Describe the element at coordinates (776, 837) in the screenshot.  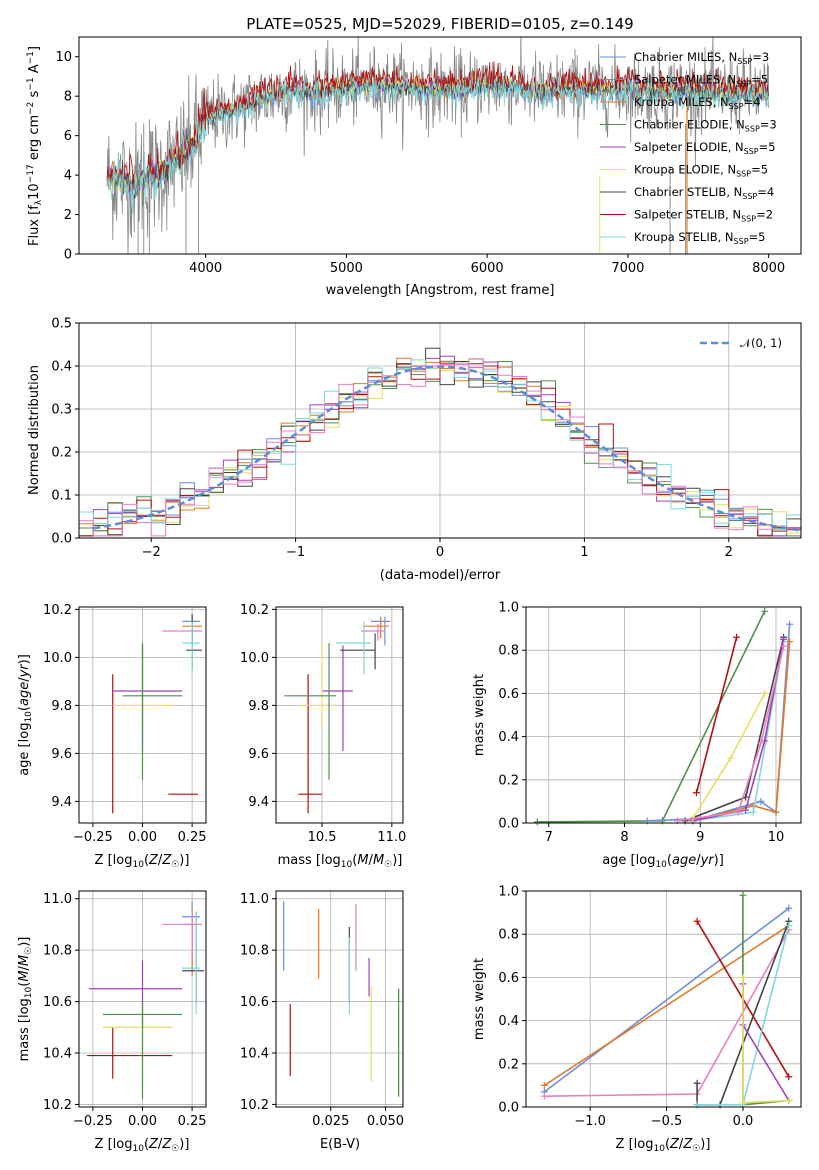
I see `x-tick-label: 10` at that location.